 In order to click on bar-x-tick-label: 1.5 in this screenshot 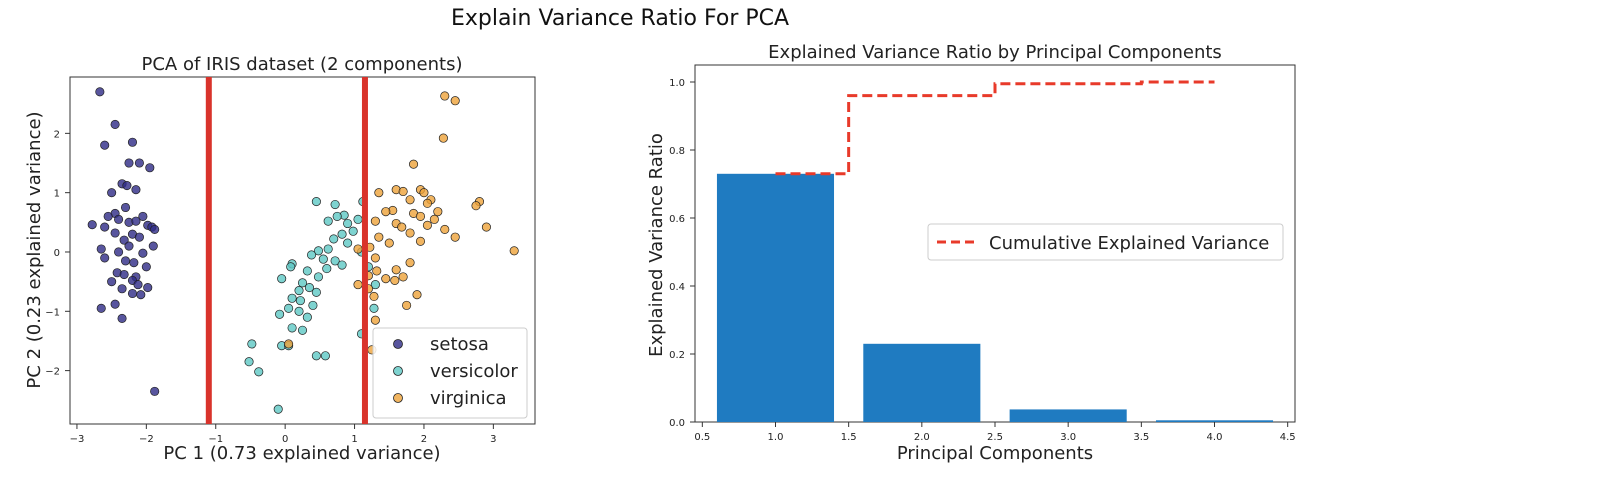, I will do `click(849, 437)`.